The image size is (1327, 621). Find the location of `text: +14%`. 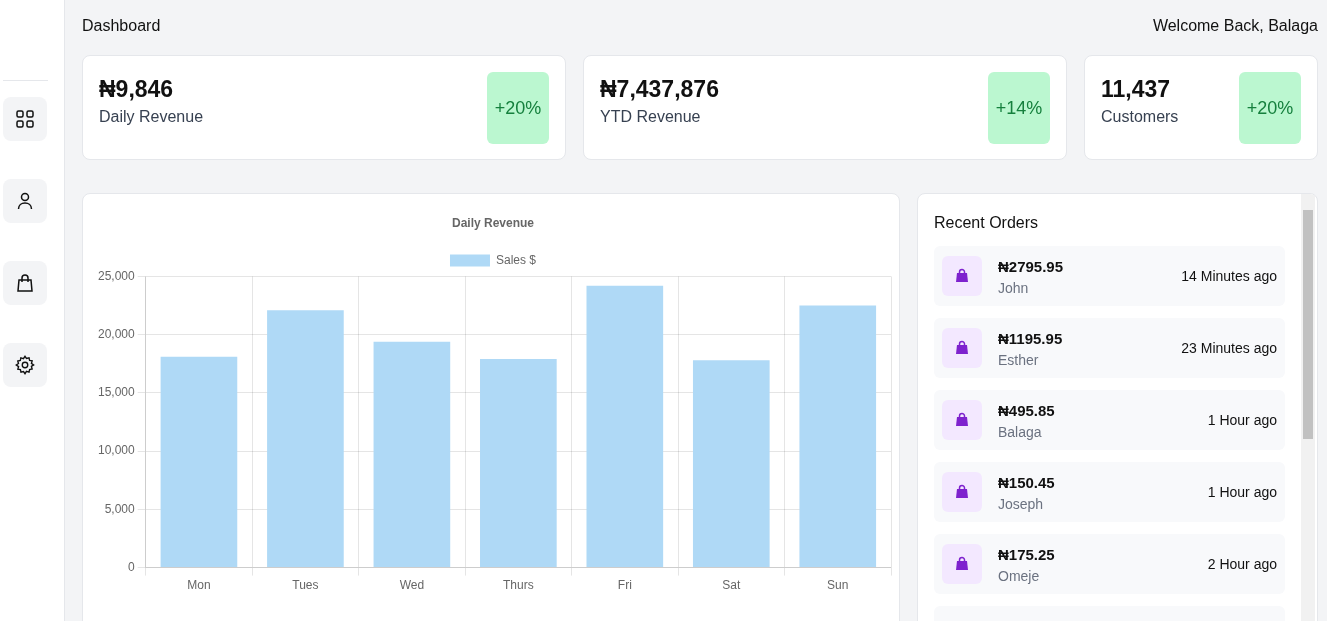

text: +14% is located at coordinates (1019, 108).